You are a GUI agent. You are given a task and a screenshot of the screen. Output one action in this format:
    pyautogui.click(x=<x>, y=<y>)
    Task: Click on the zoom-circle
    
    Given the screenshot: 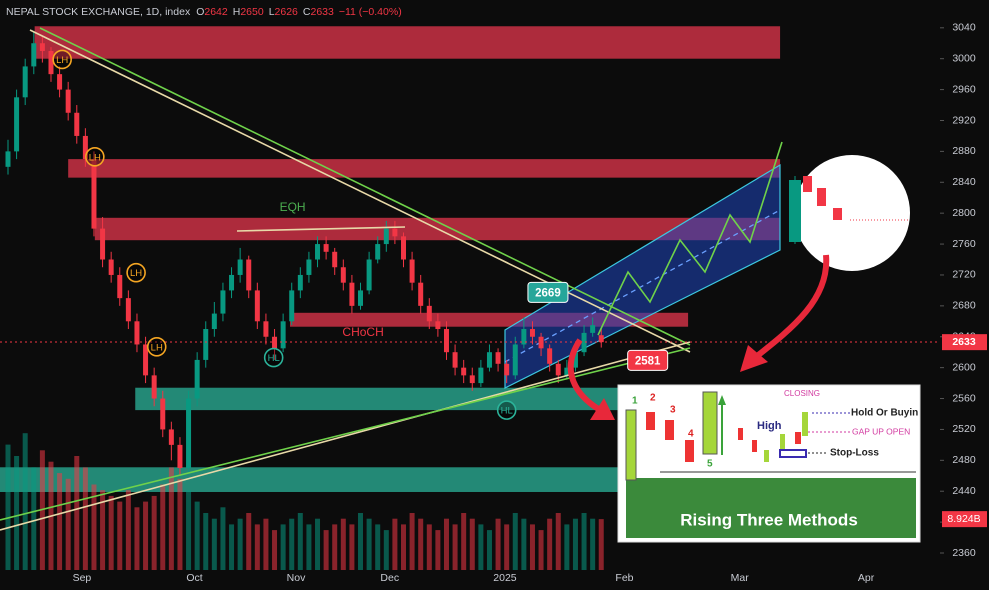 What is the action you would take?
    pyautogui.click(x=849, y=213)
    